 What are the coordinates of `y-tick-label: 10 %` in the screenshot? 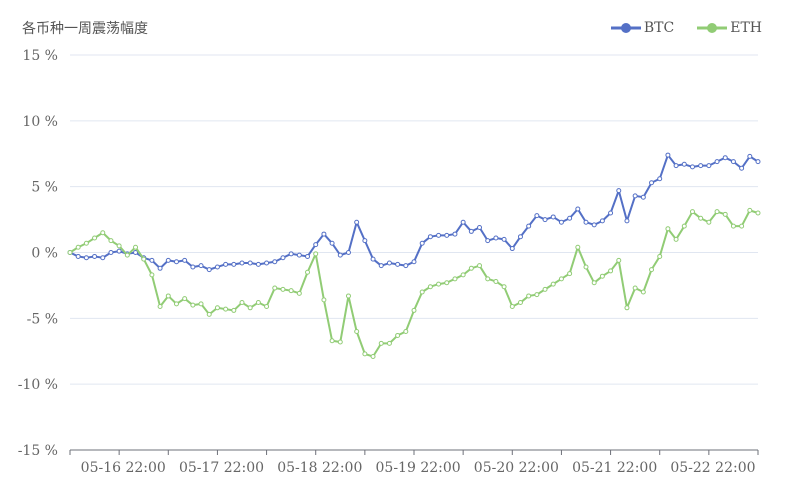 It's located at (40, 122).